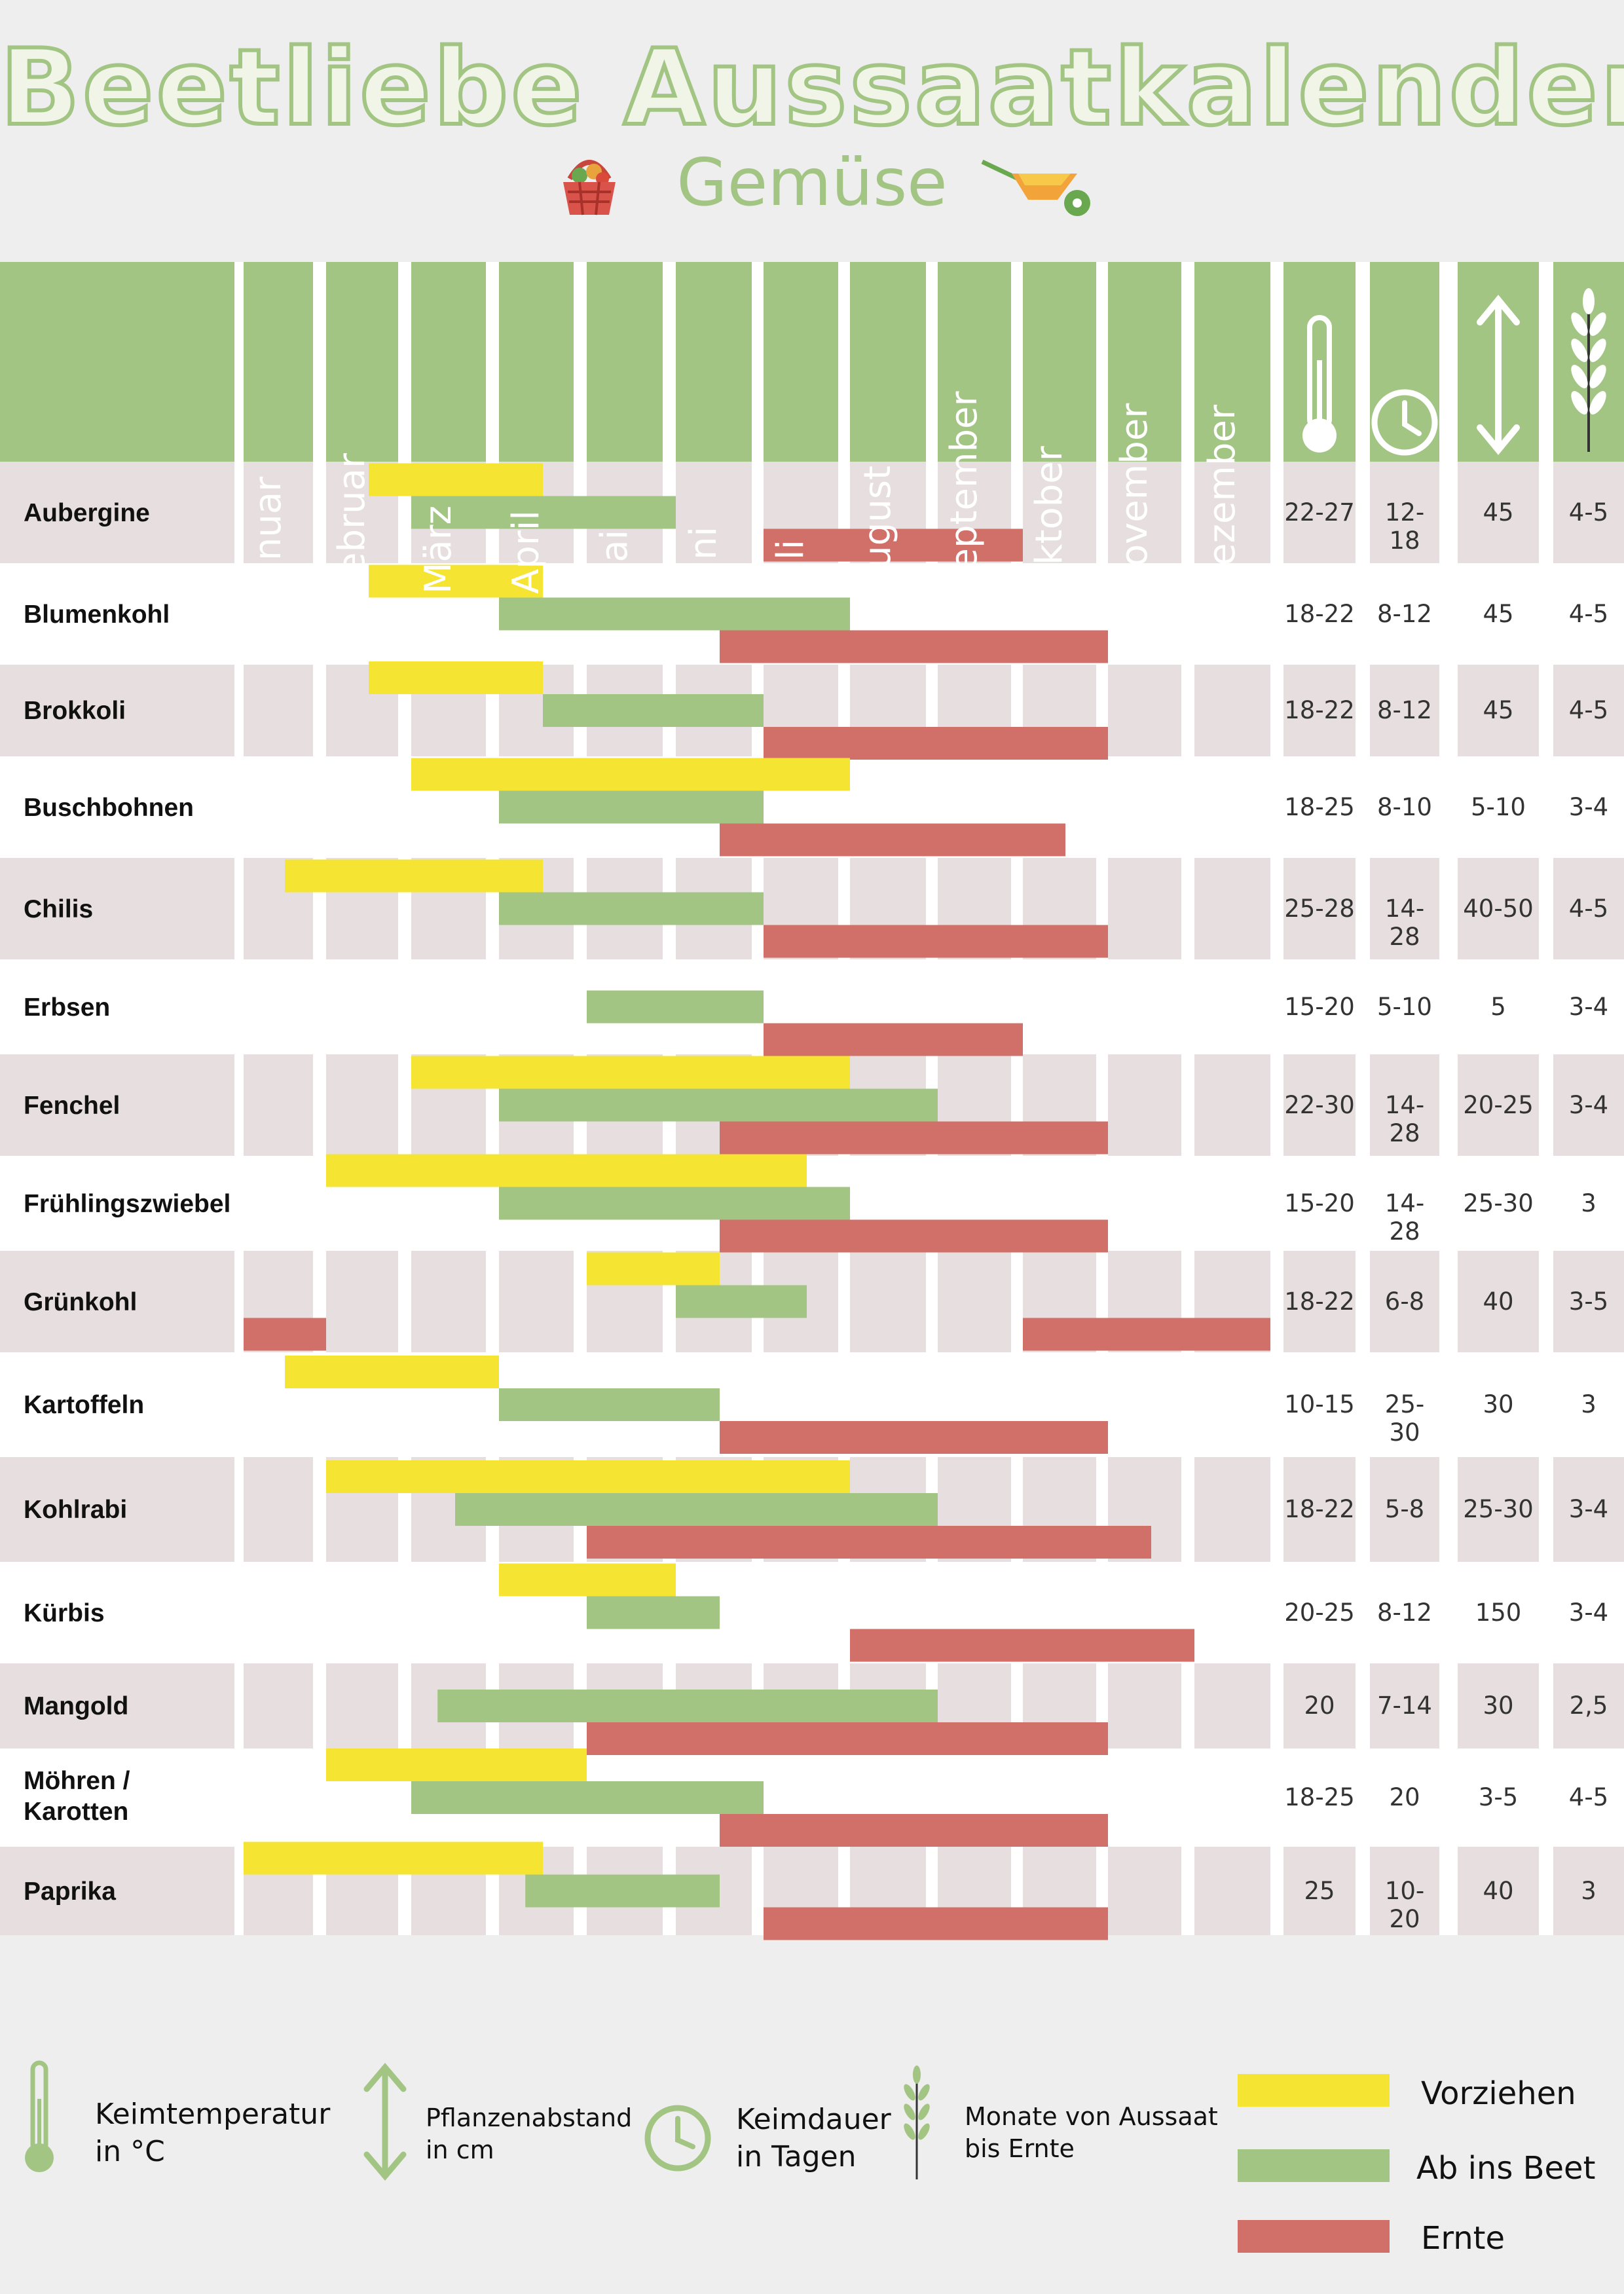 The image size is (1624, 2294). I want to click on value-keimdauer: 5-8, so click(1404, 1509).